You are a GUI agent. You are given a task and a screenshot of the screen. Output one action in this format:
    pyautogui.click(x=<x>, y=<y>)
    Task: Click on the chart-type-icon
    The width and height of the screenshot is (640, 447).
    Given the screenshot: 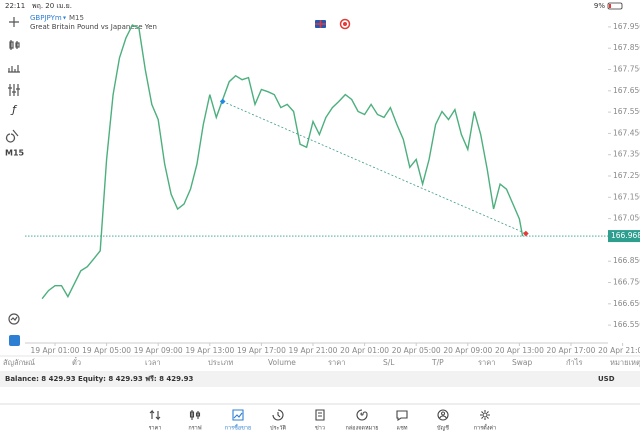 What is the action you would take?
    pyautogui.click(x=14, y=45)
    